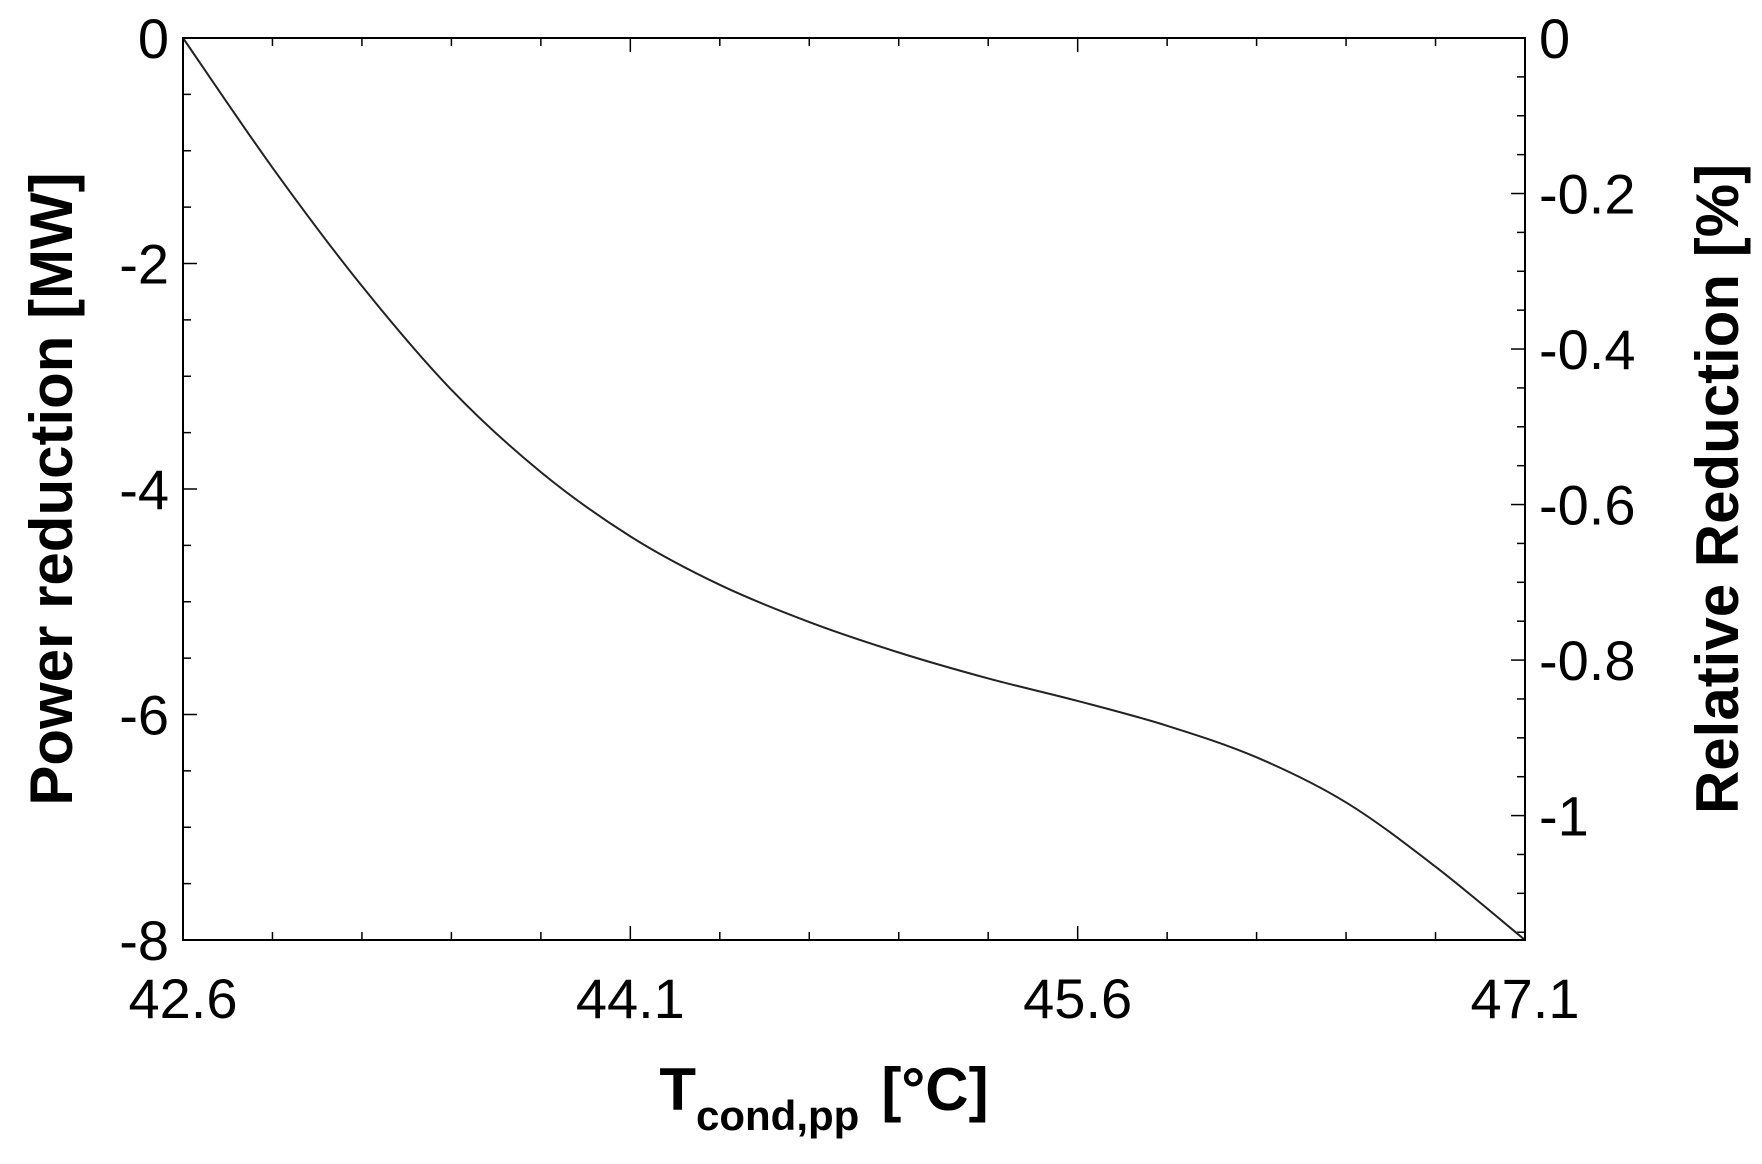  I want to click on y-left-tick-label: -8, so click(144, 940).